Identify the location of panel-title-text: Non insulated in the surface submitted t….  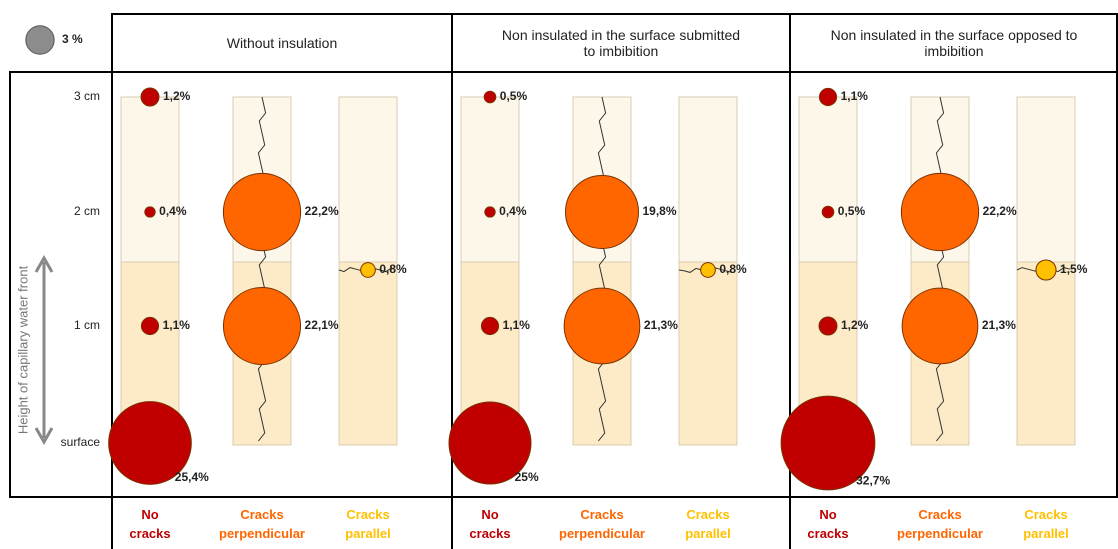
(621, 43).